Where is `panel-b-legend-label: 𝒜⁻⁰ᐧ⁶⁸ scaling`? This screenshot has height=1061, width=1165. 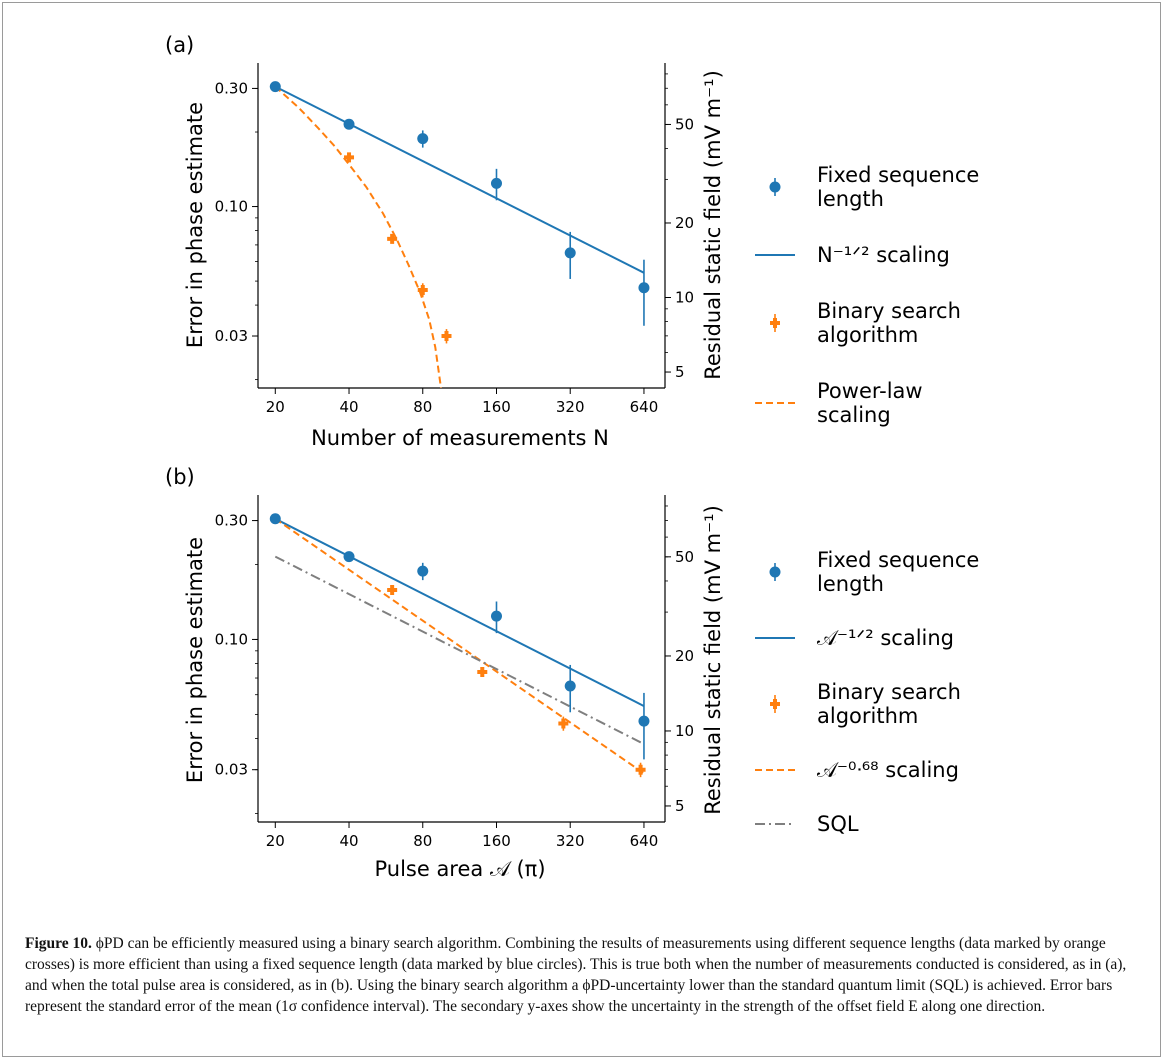
panel-b-legend-label: 𝒜⁻⁰ᐧ⁶⁸ scaling is located at coordinates (888, 770).